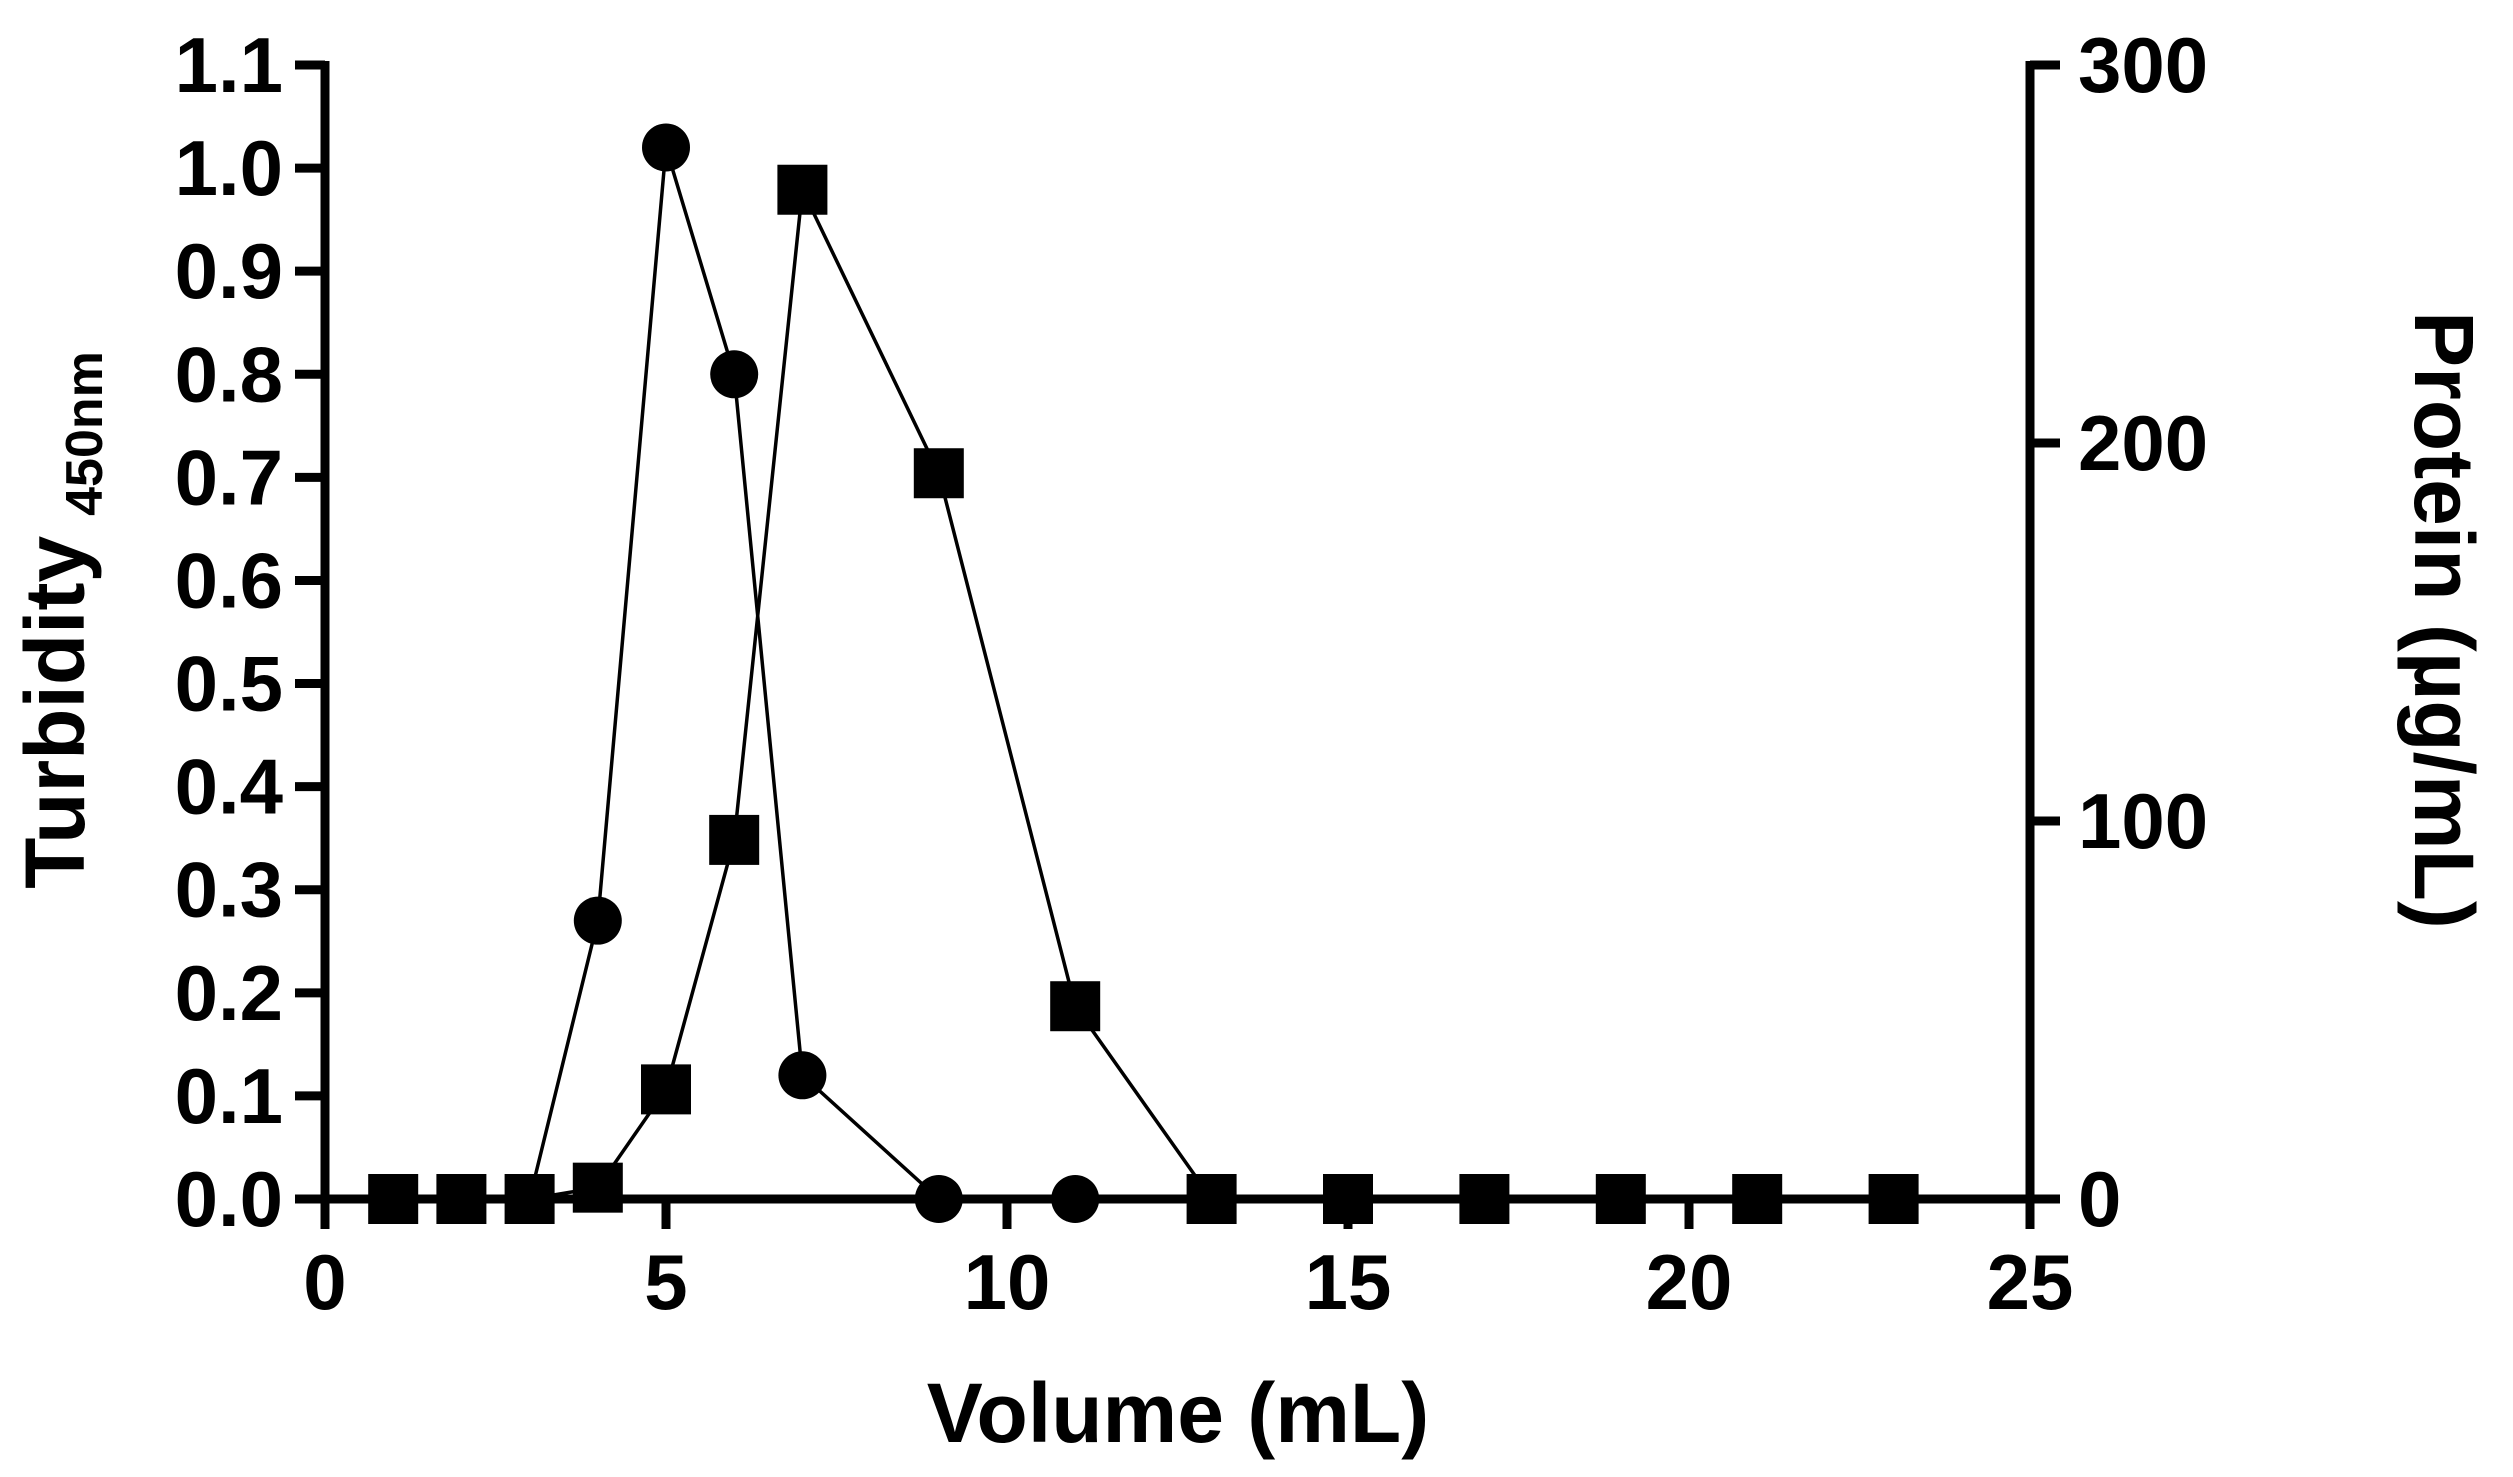 The image size is (2513, 1477). Describe the element at coordinates (1348, 1282) in the screenshot. I see `x-tick-label: 15` at that location.